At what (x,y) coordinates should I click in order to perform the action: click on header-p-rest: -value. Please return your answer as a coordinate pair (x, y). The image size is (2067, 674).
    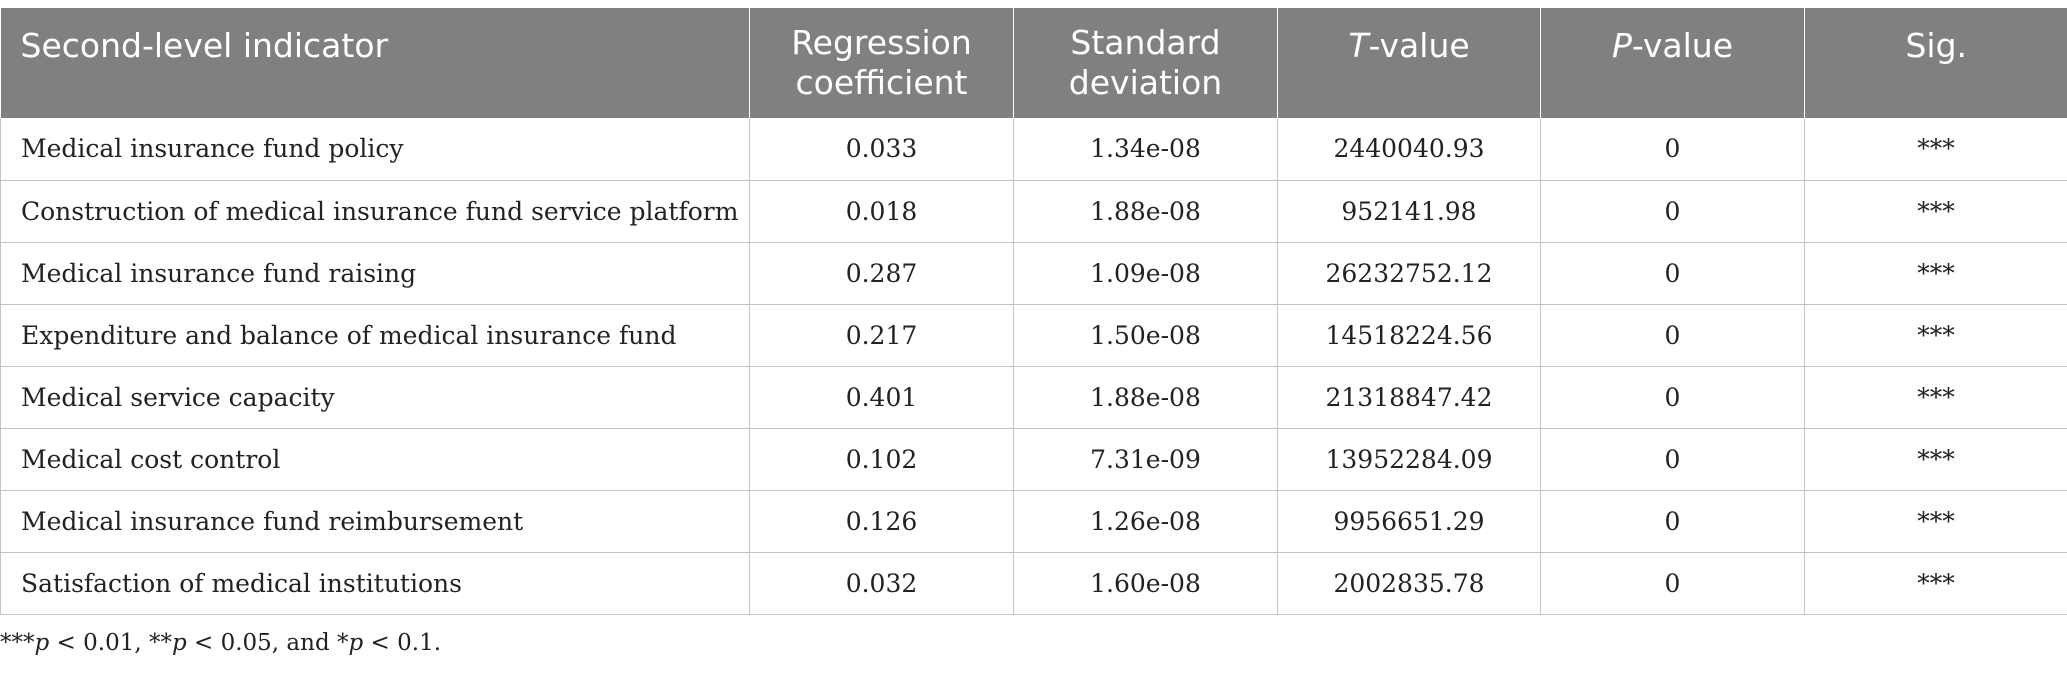
    Looking at the image, I should click on (1682, 45).